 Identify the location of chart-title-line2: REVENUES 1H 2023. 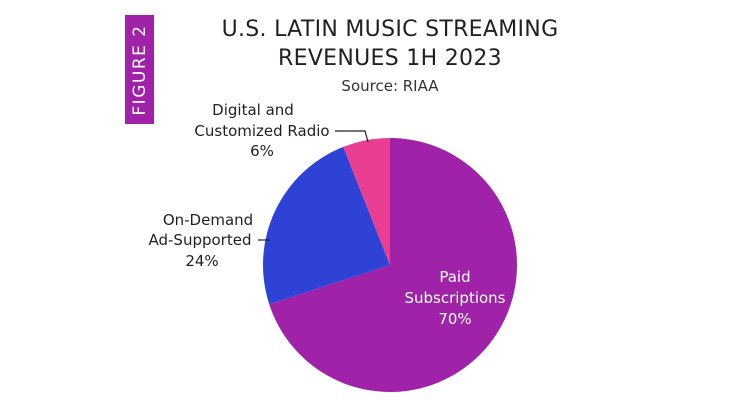
(390, 58).